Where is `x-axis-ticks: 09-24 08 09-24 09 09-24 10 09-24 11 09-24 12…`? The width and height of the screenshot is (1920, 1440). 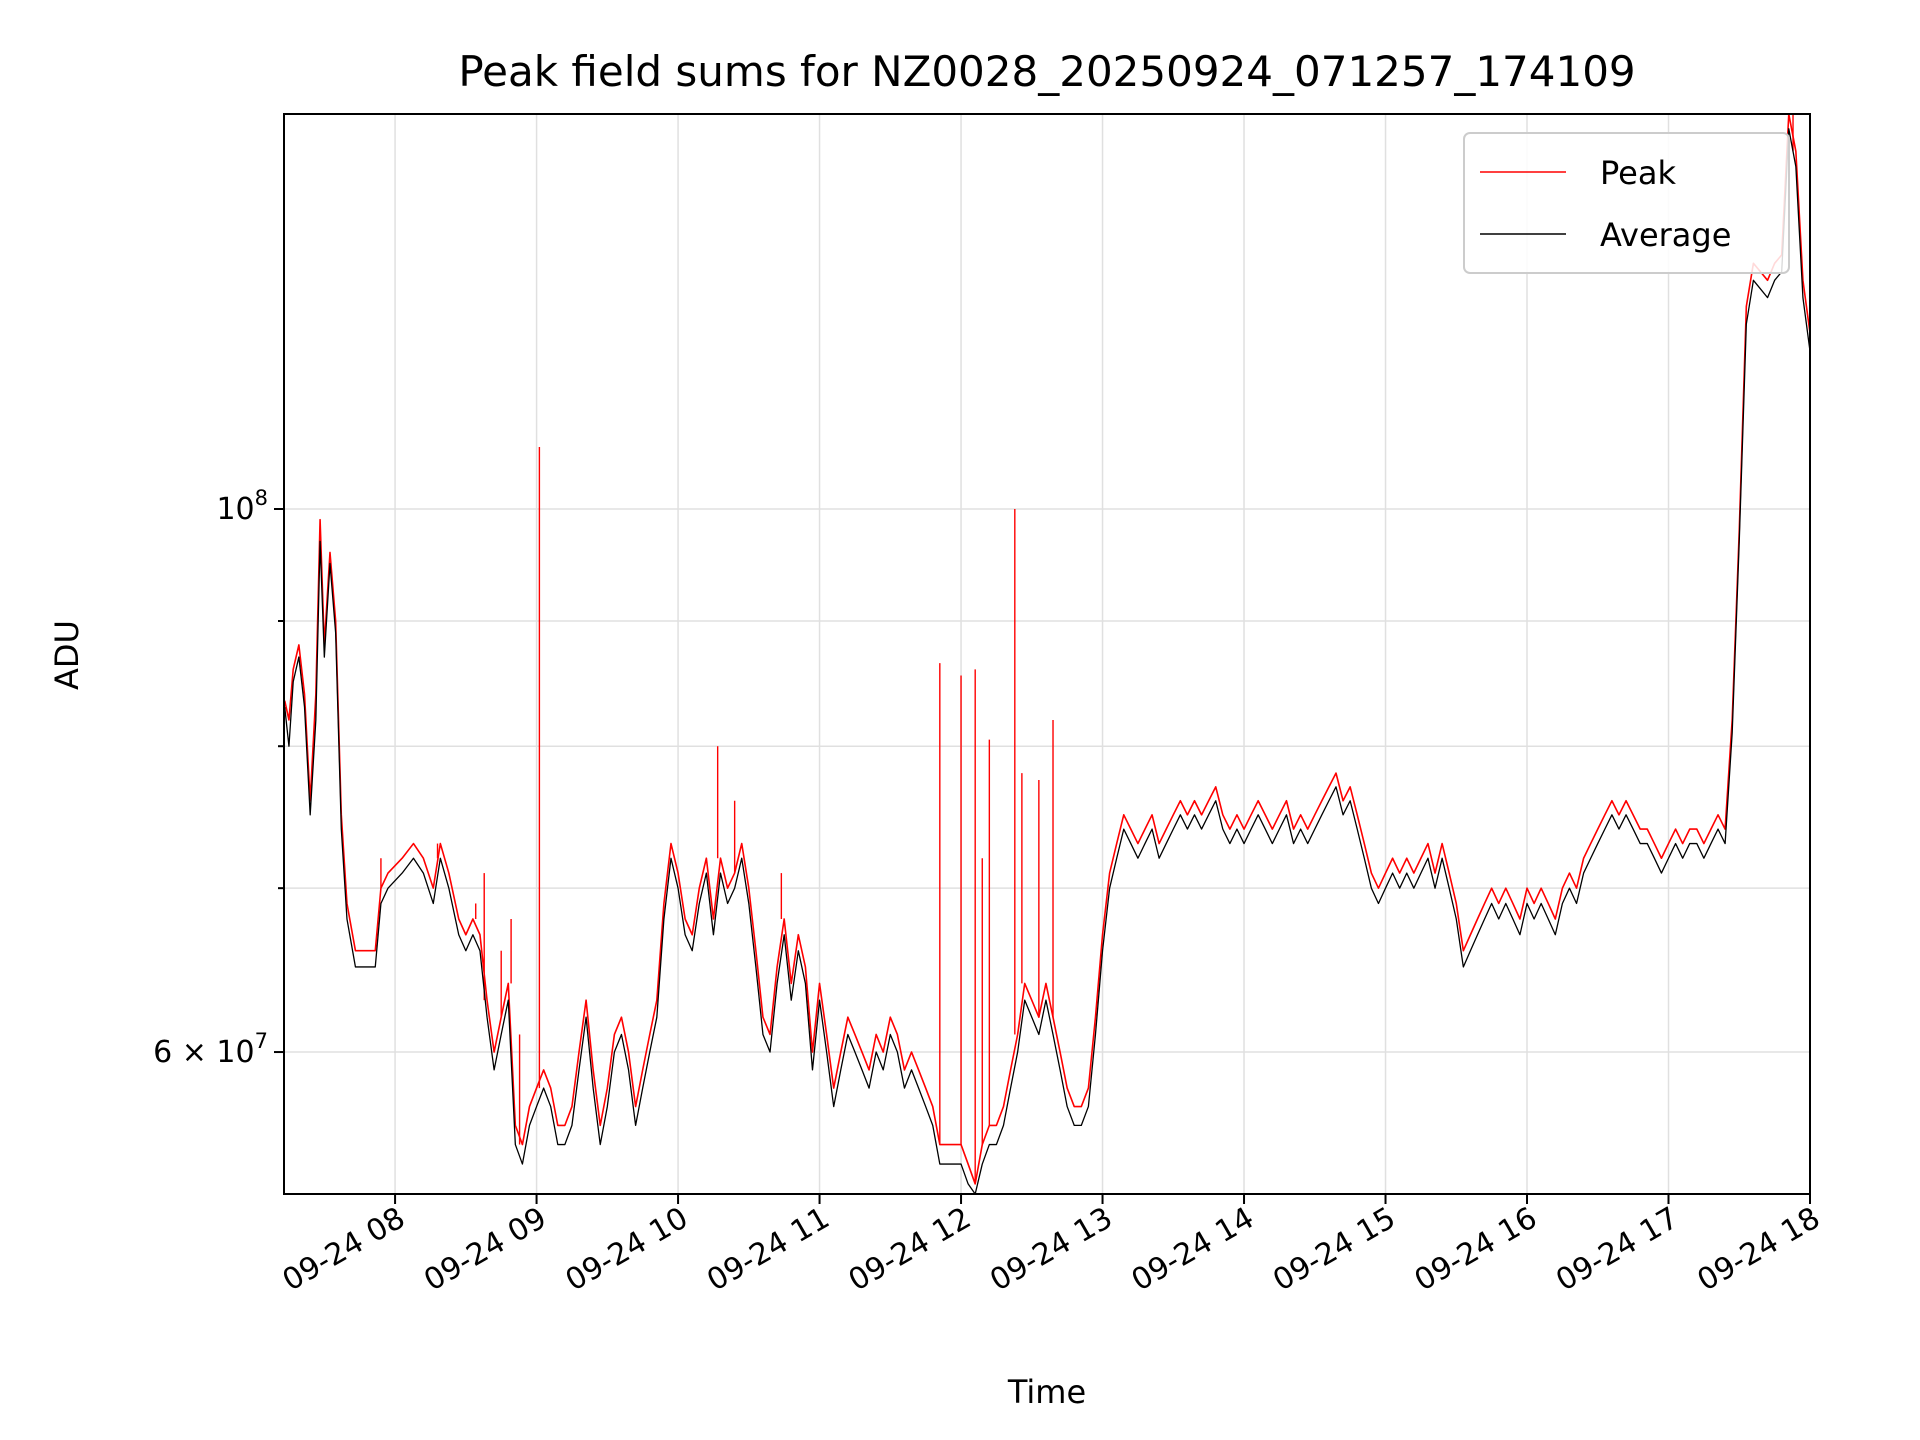 x-axis-ticks: 09-24 08 09-24 09 09-24 10 09-24 11 09-24 12… is located at coordinates (1051, 1246).